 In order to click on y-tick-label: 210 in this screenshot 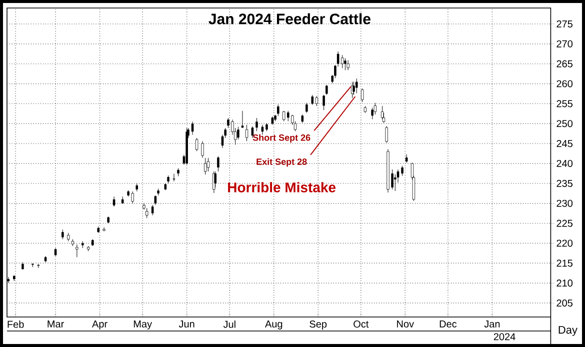, I will do `click(564, 283)`.